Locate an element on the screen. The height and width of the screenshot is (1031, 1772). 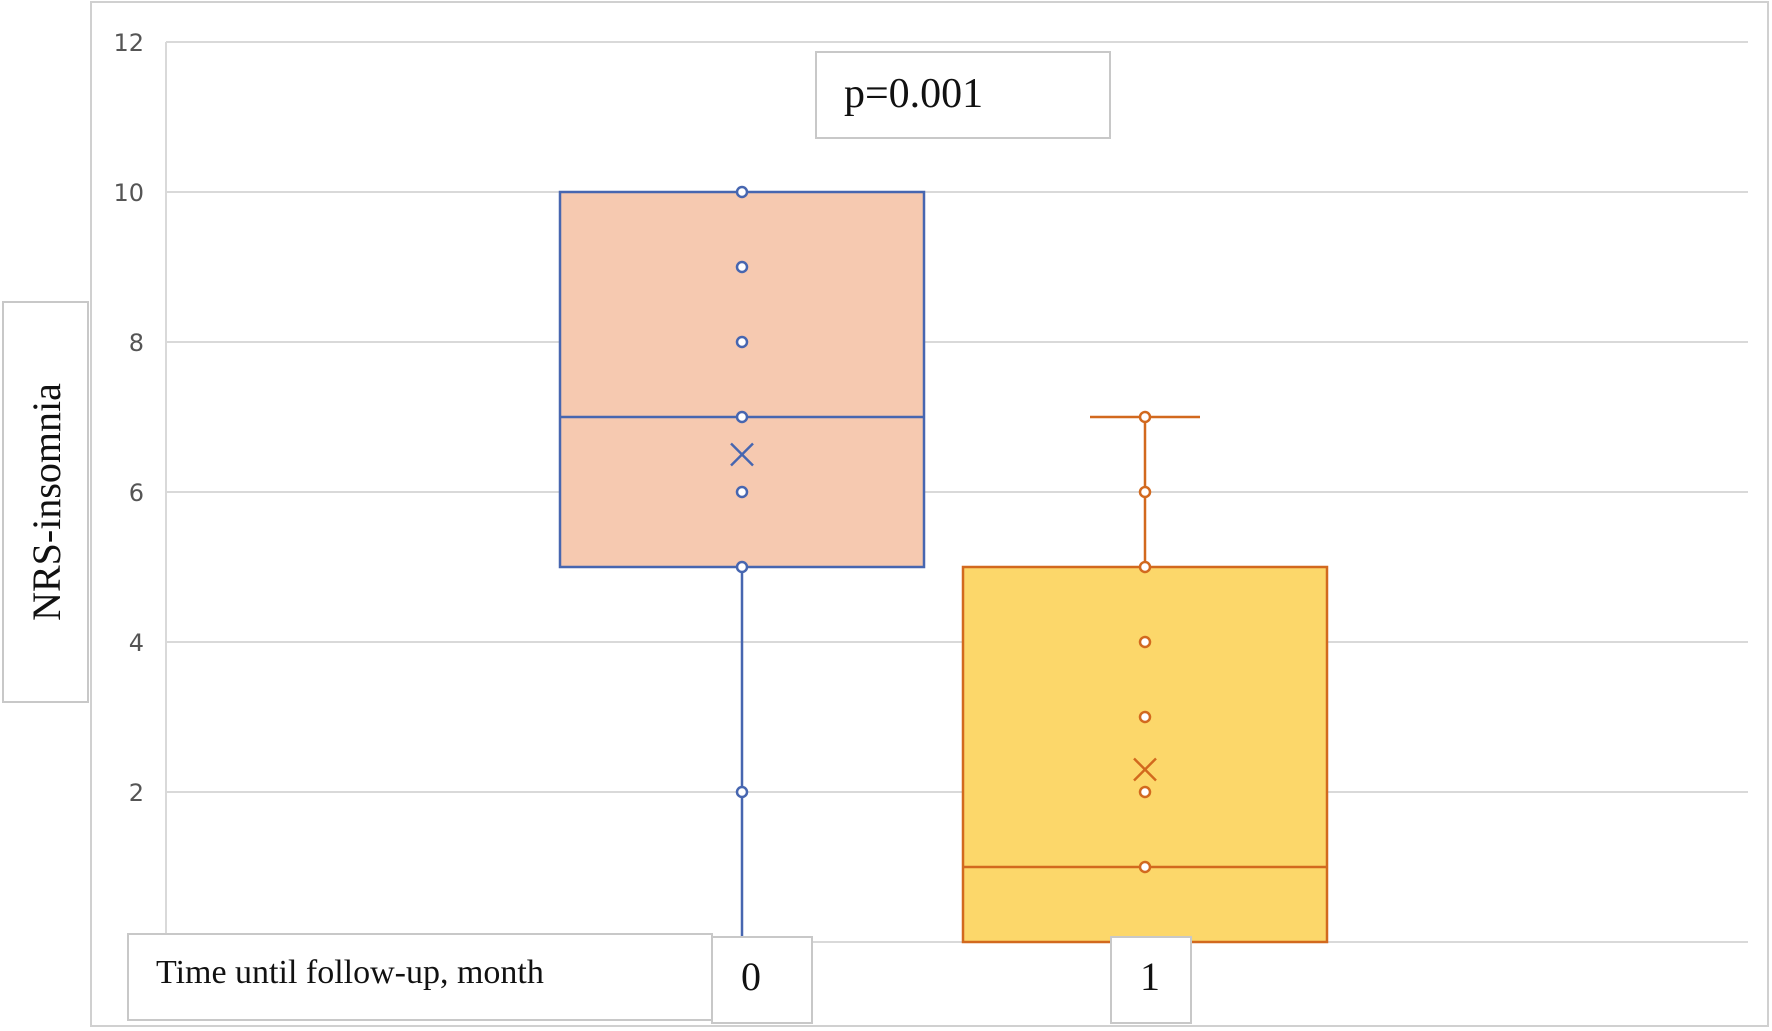
y-tick-label: 8 is located at coordinates (136, 343).